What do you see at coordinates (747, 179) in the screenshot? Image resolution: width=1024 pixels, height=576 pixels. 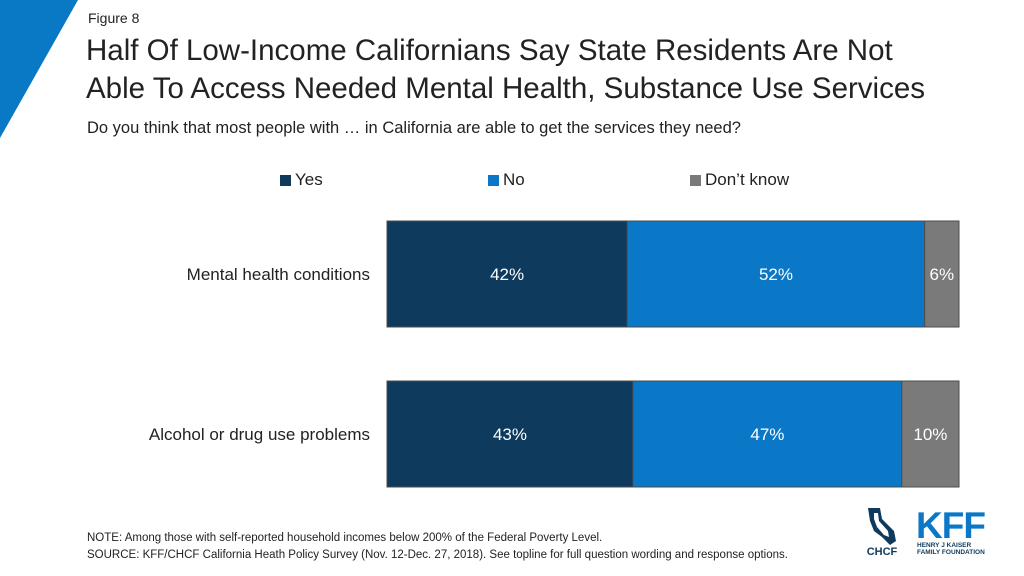 I see `legend-label-dont-know: Don’t know` at bounding box center [747, 179].